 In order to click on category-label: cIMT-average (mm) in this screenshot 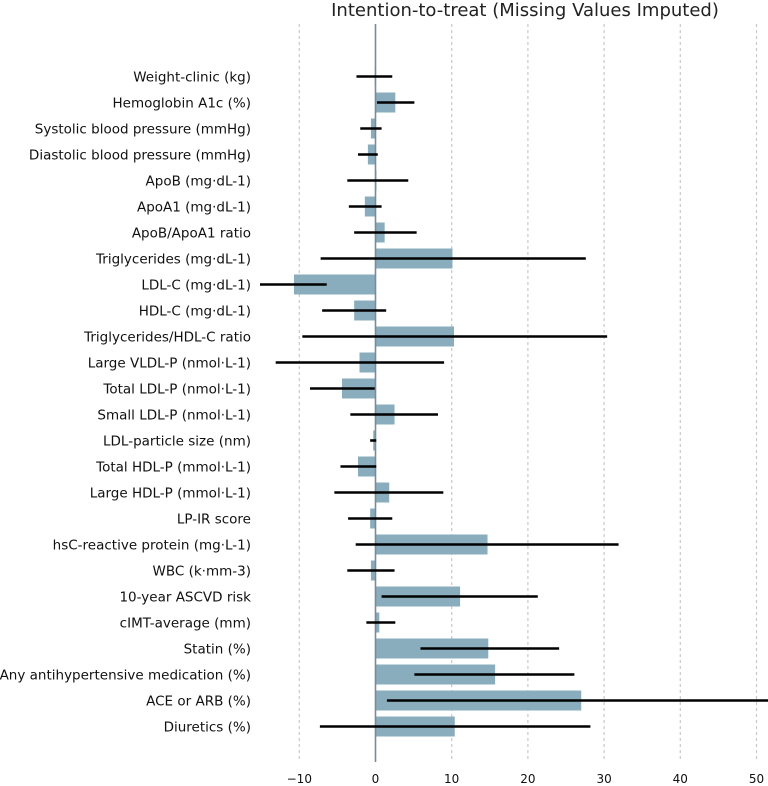, I will do `click(185, 624)`.